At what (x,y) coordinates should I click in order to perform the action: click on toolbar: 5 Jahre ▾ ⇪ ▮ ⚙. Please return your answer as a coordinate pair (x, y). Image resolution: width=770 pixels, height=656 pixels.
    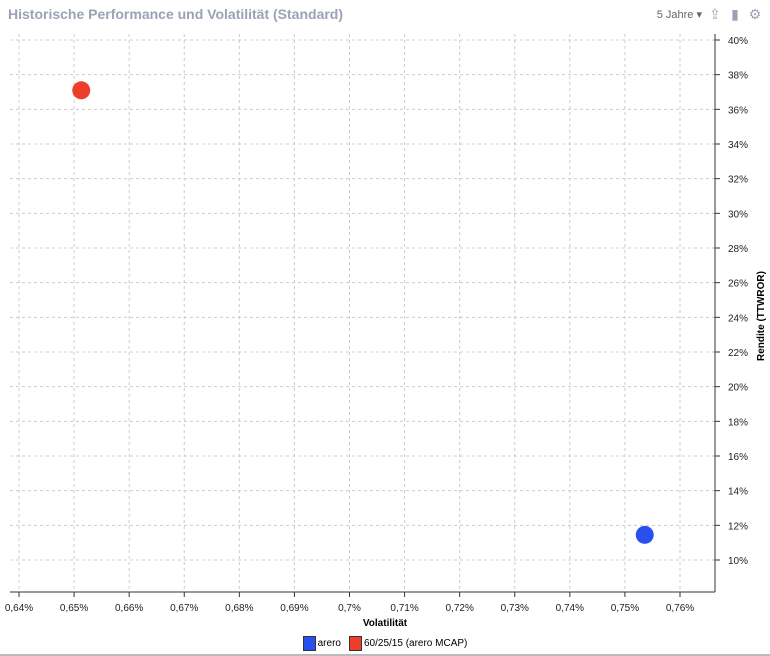
    Looking at the image, I should click on (709, 14).